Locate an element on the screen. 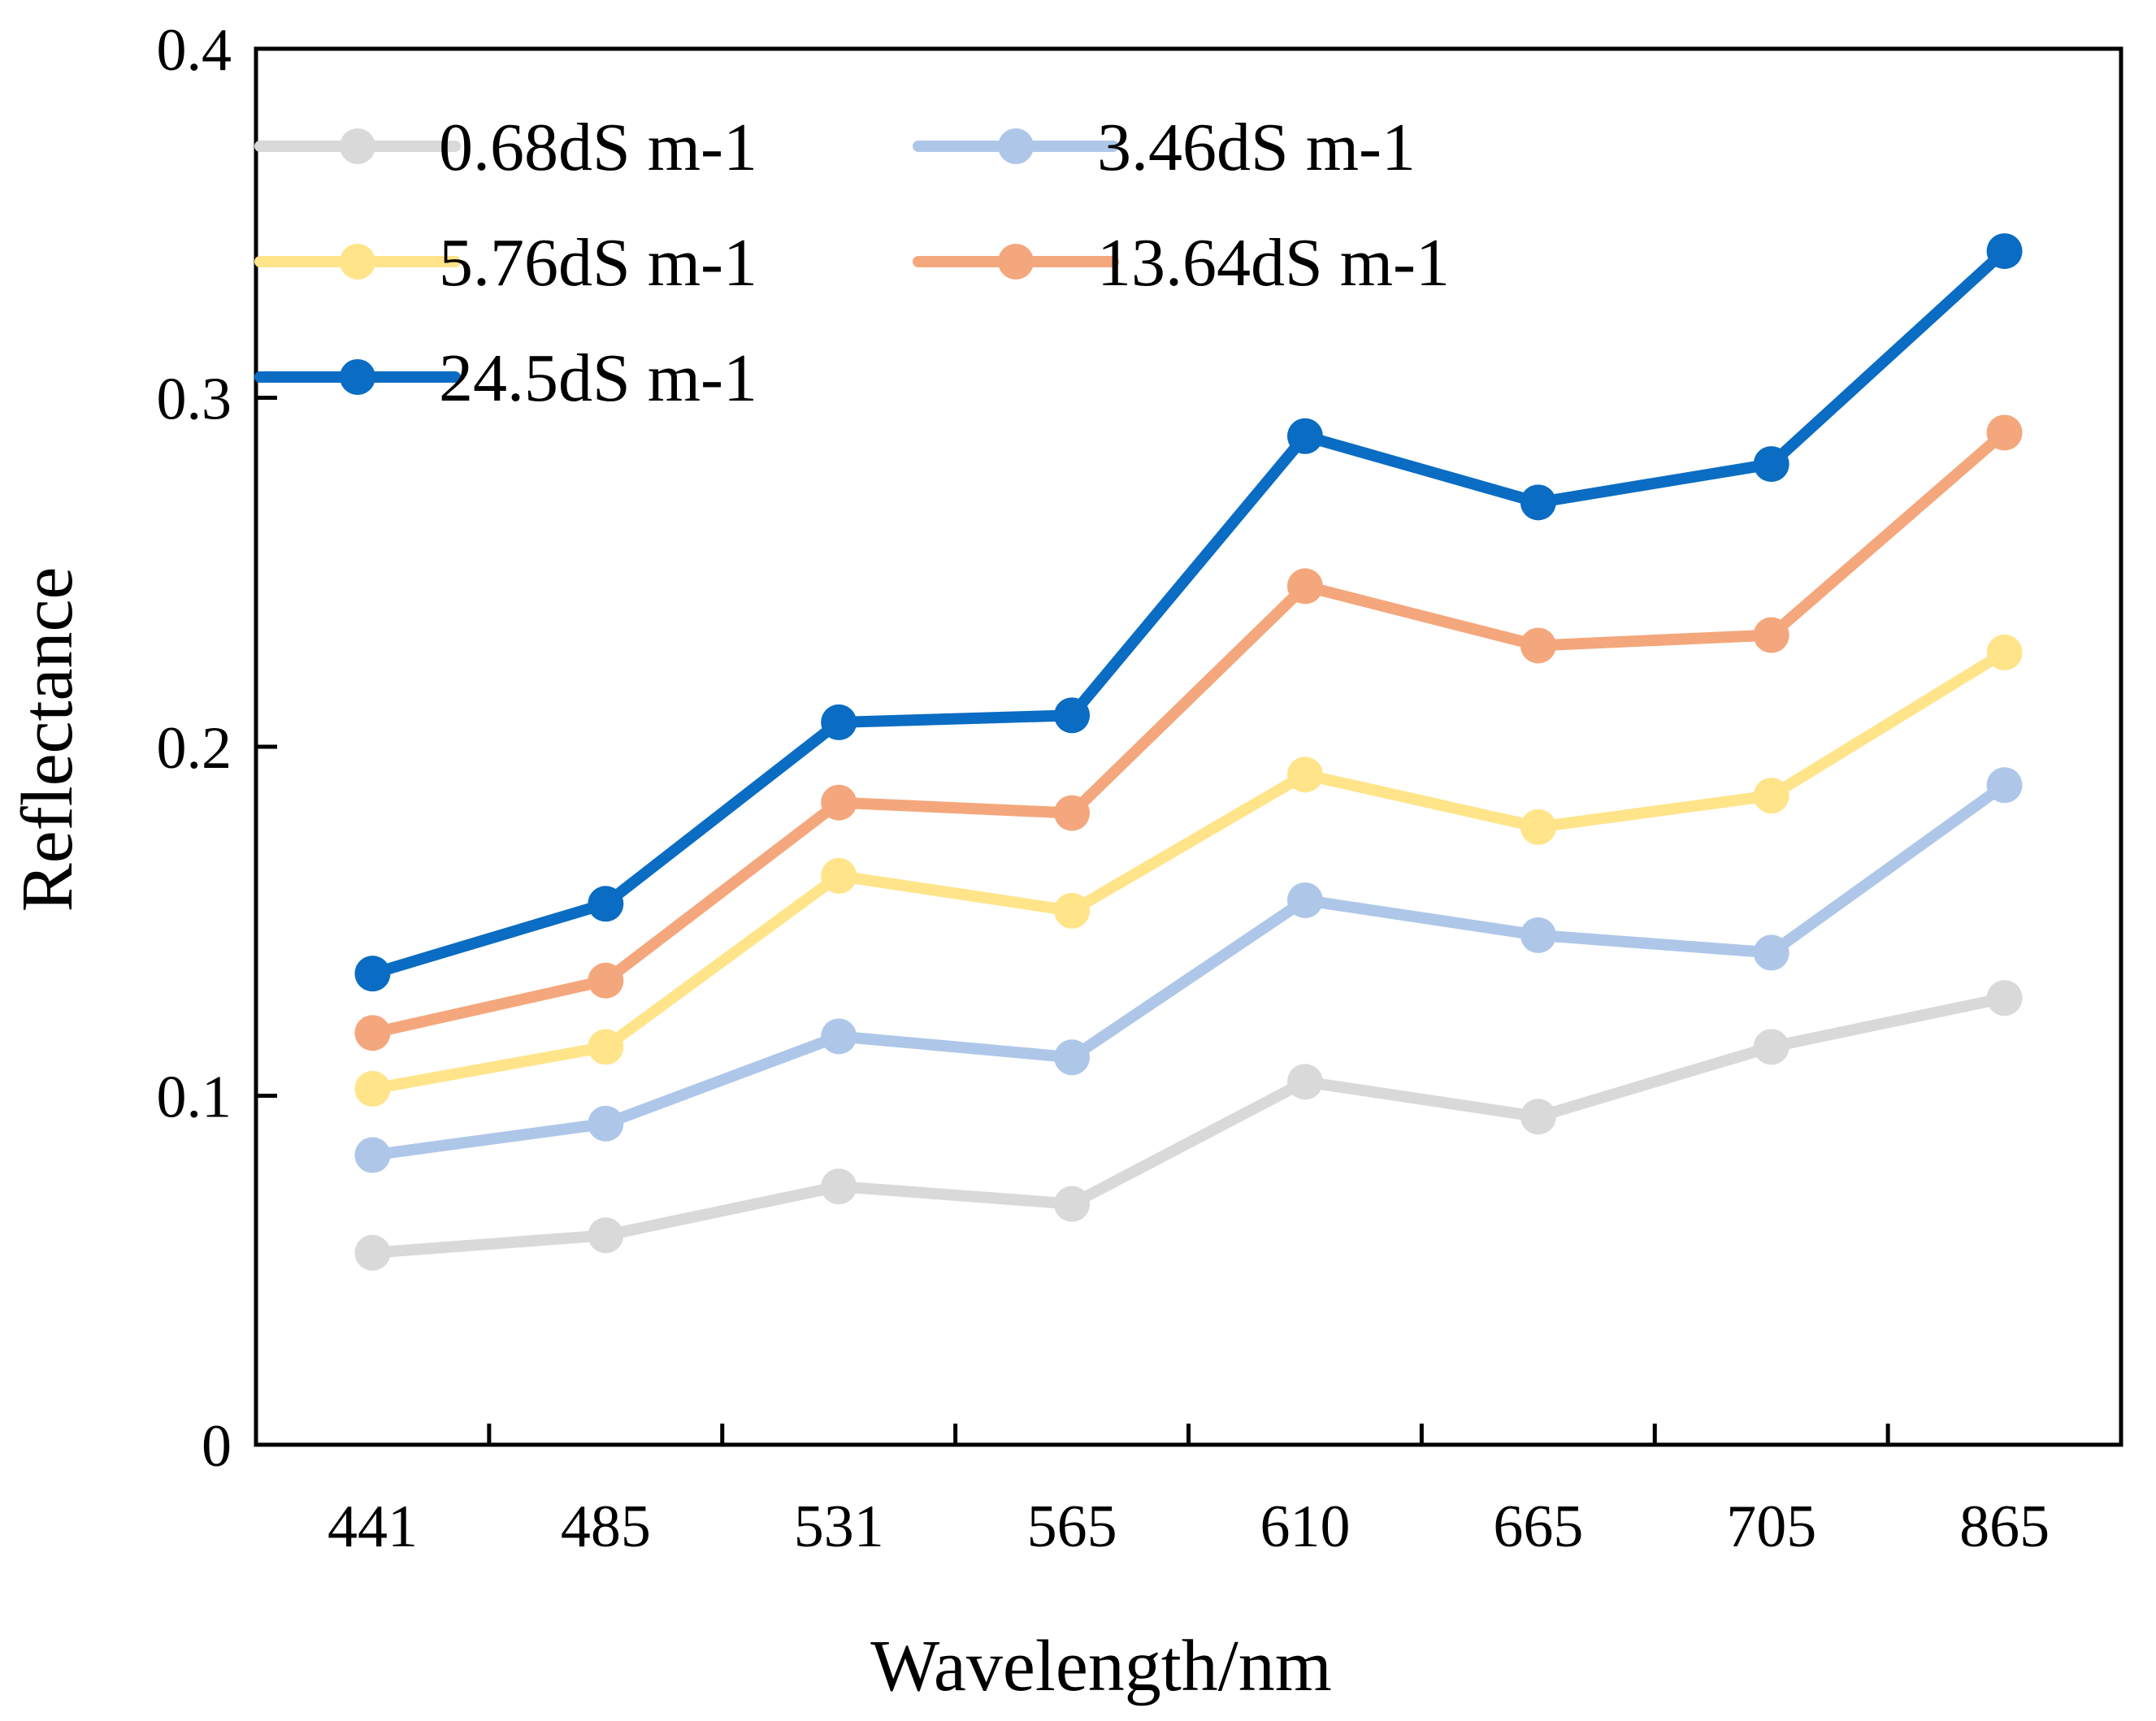 Image resolution: width=2156 pixels, height=1721 pixels. y-tick-label: 0 is located at coordinates (217, 1447).